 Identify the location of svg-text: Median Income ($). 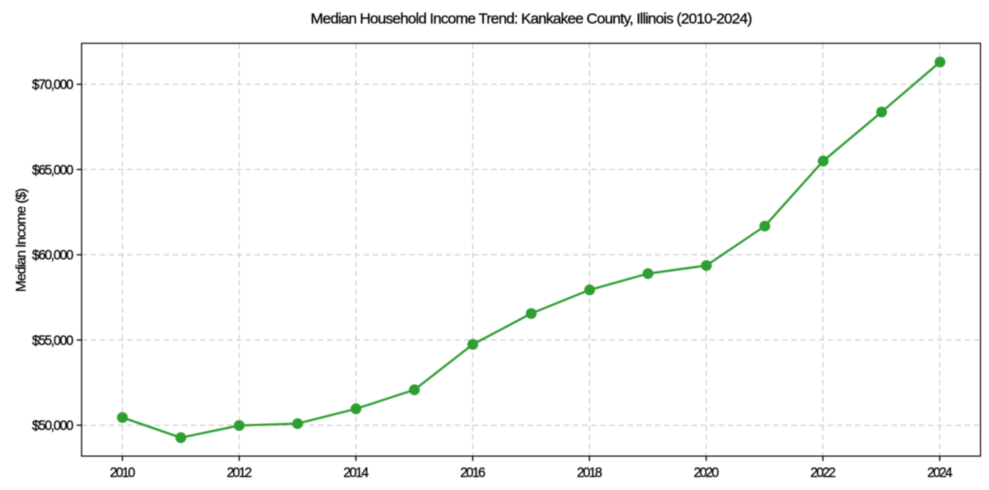
(21, 240).